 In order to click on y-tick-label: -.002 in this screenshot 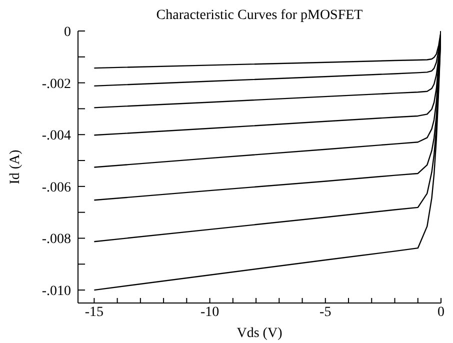, I will do `click(56, 84)`.